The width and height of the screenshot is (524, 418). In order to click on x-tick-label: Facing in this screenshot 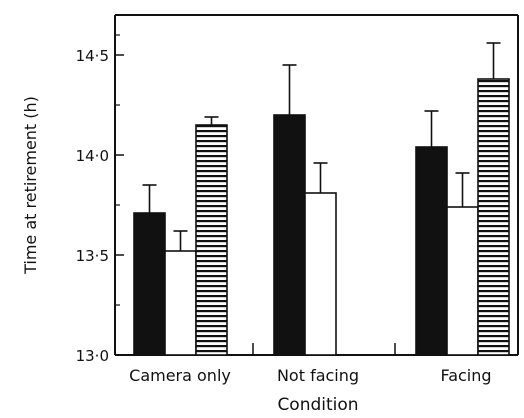, I will do `click(465, 375)`.